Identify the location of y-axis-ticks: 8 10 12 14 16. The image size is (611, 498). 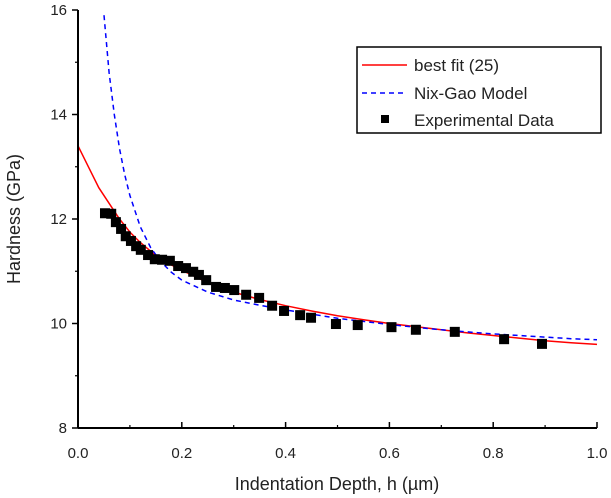
(64, 219).